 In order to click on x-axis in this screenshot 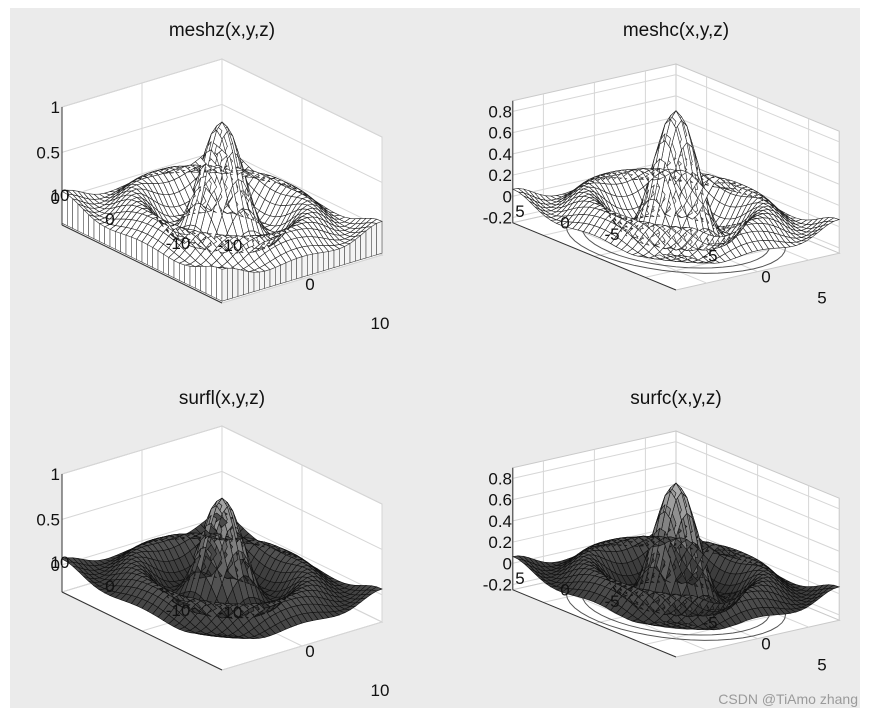, I will do `click(142, 264)`.